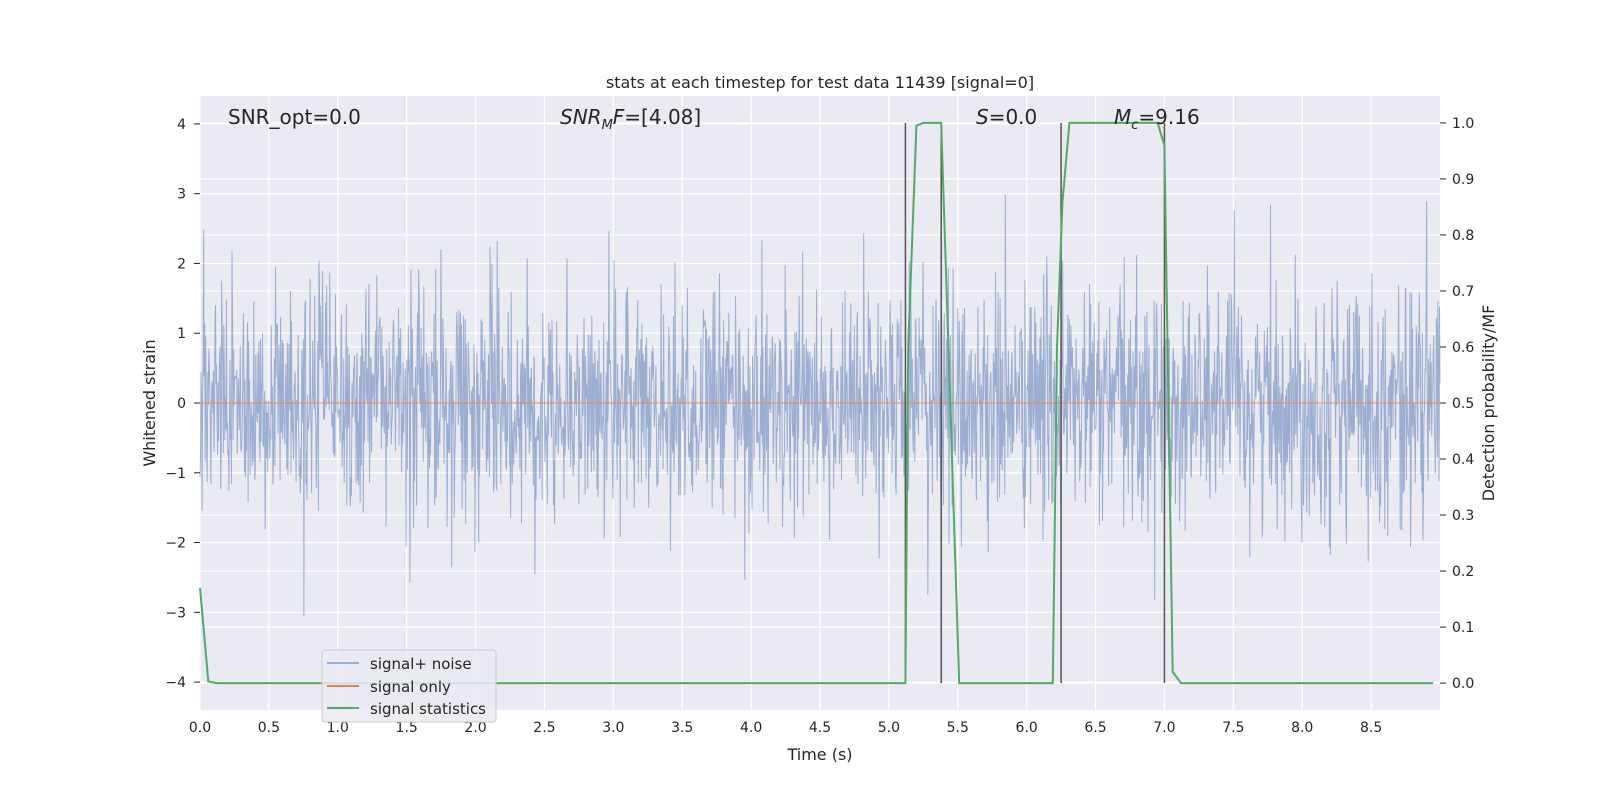  Describe the element at coordinates (1463, 404) in the screenshot. I see `y2-tick-label: 0.5` at that location.